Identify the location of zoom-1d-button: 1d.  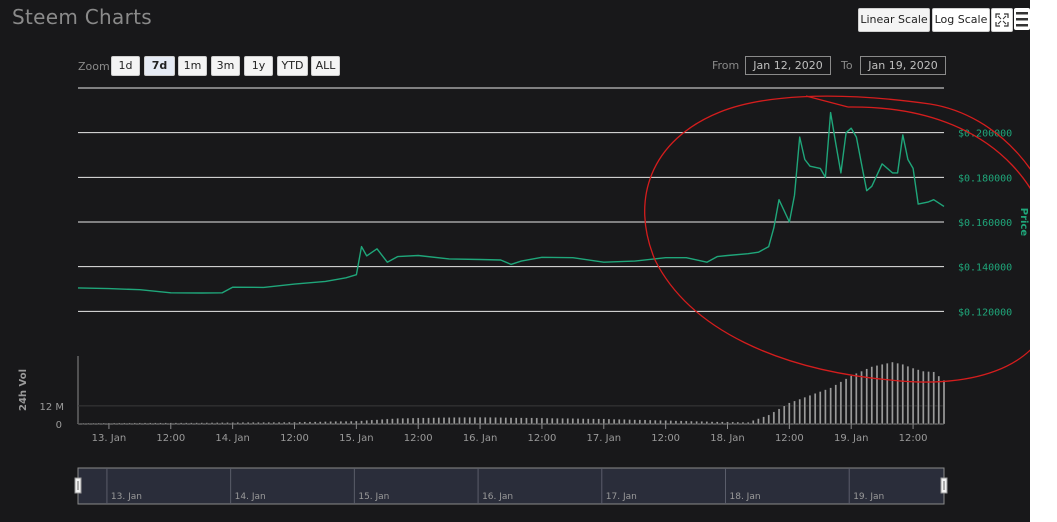
(125, 66).